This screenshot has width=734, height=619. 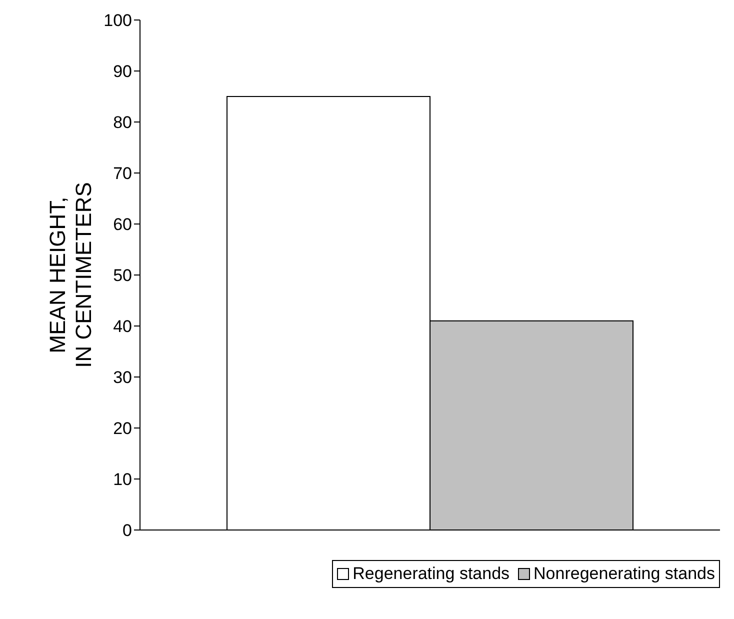 What do you see at coordinates (623, 574) in the screenshot?
I see `legend-label: Nonregenerating stands` at bounding box center [623, 574].